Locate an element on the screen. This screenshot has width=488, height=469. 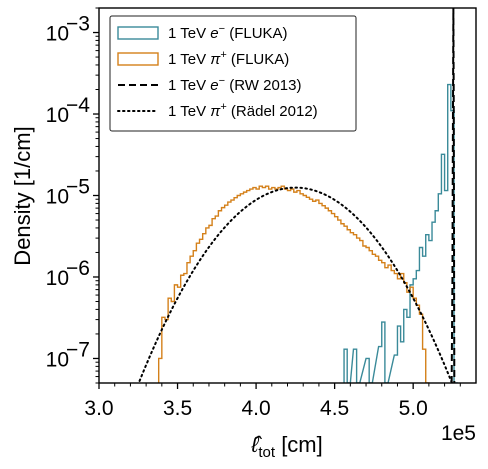
x-tick-label: 4.5 is located at coordinates (334, 408).